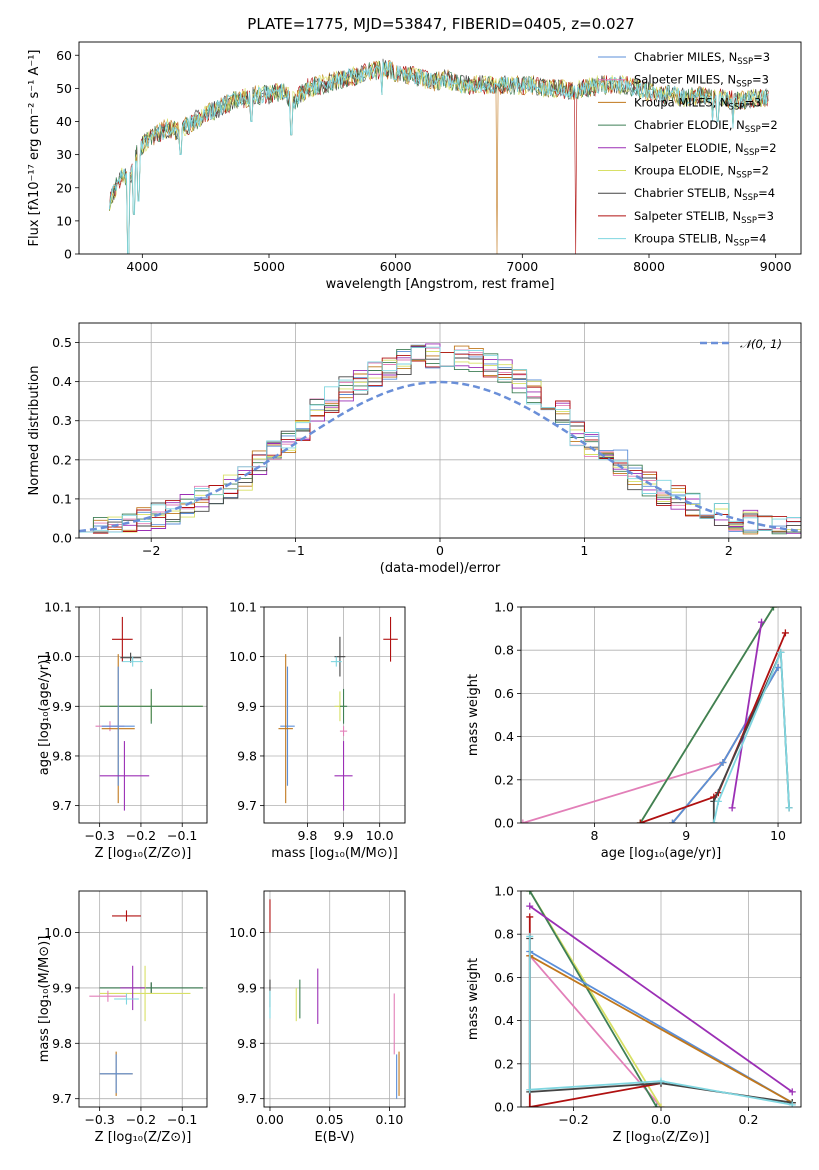  I want to click on x-tick-label: 0.0, so click(661, 1119).